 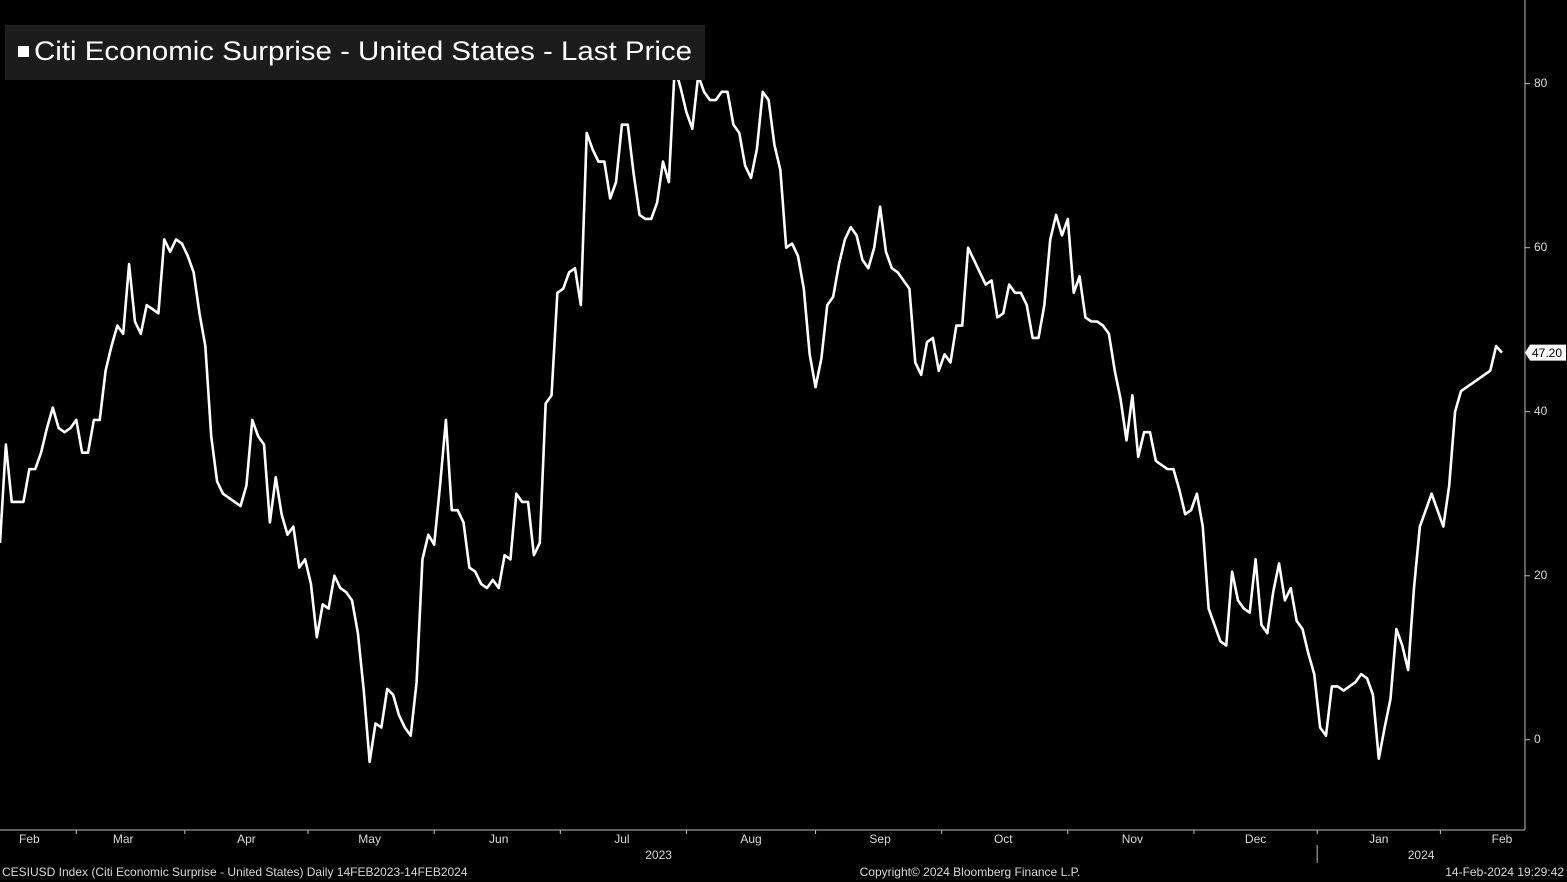 I want to click on legend-swatch, so click(x=23, y=51).